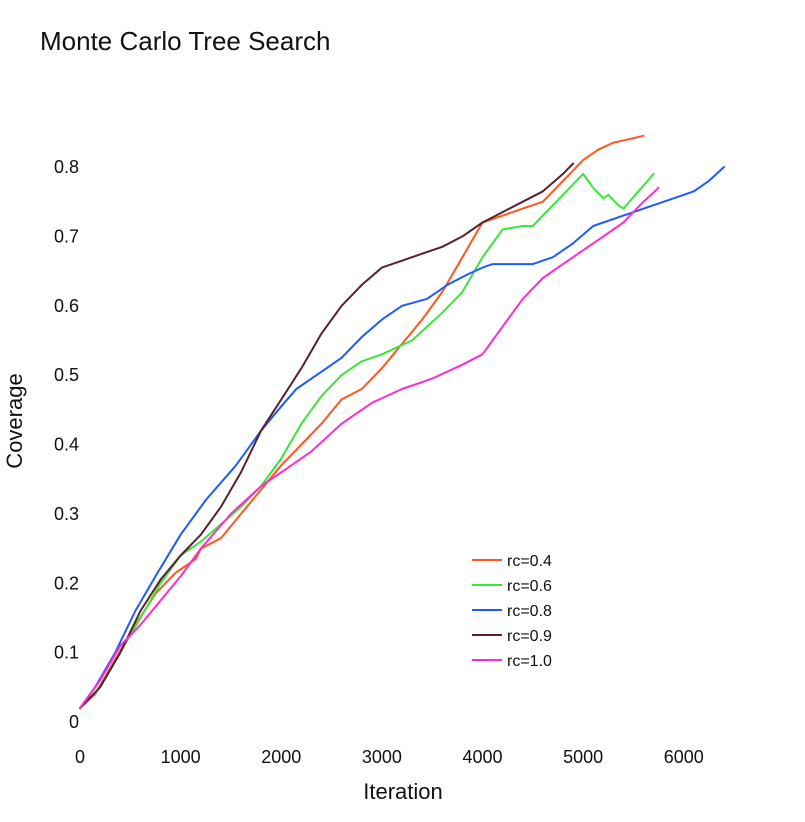 This screenshot has width=805, height=822. Describe the element at coordinates (66, 583) in the screenshot. I see `y-tick-label: 0.2` at that location.